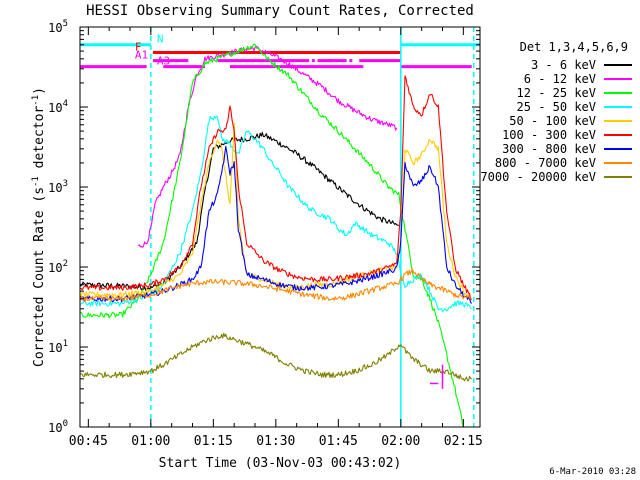  Describe the element at coordinates (280, 51) in the screenshot. I see `observing-flag-bars: N FA1 A3` at that location.